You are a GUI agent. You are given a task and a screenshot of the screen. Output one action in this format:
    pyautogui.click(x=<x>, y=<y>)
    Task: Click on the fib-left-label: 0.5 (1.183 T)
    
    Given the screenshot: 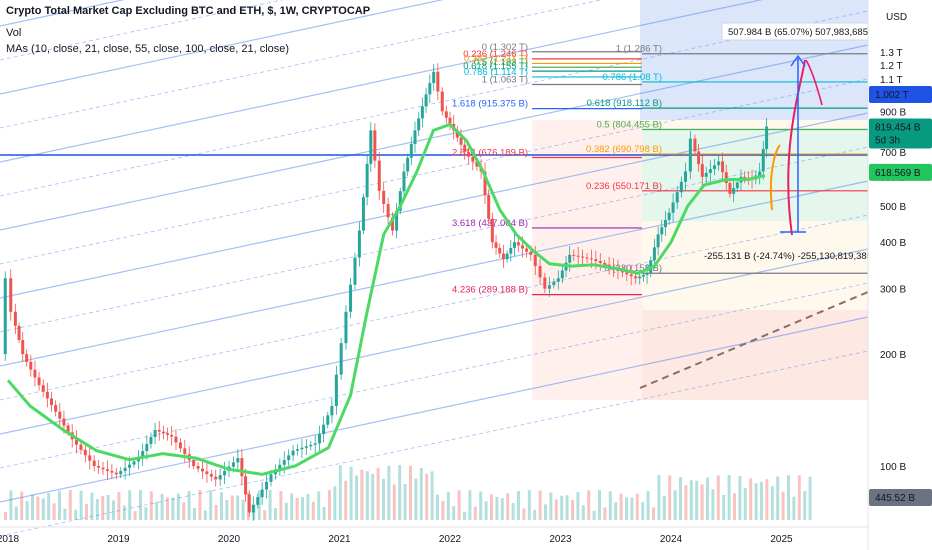 What is the action you would take?
    pyautogui.click(x=501, y=62)
    